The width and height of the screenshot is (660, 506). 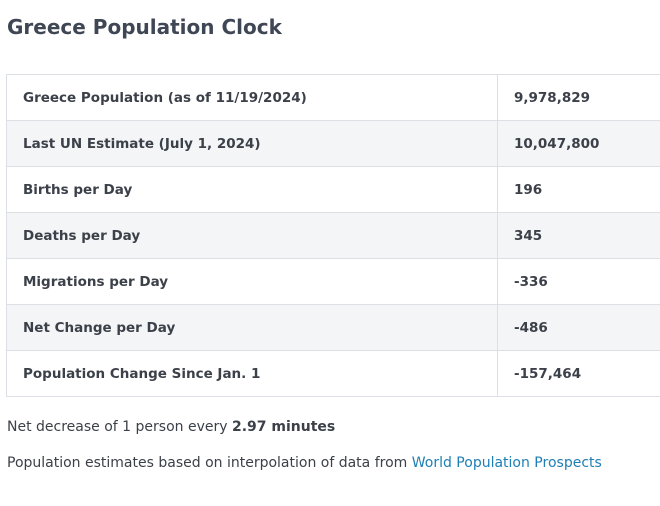 I want to click on stat-value: 196, so click(x=578, y=189).